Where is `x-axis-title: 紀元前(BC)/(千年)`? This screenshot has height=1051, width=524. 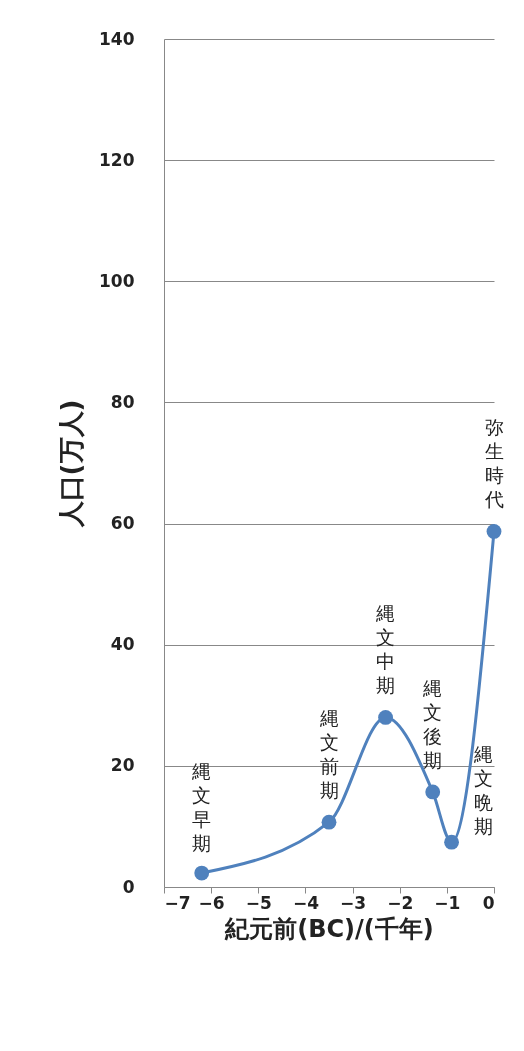
x-axis-title: 紀元前(BC)/(千年) is located at coordinates (329, 928).